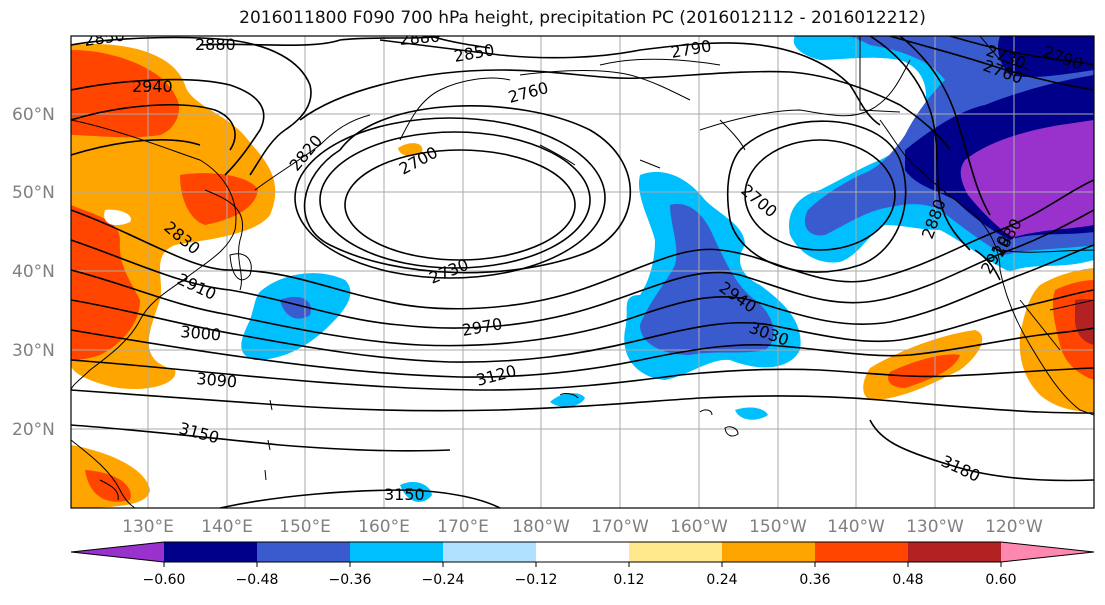 This screenshot has height=605, width=1105. What do you see at coordinates (33, 115) in the screenshot?
I see `latitude-label: 60°N` at bounding box center [33, 115].